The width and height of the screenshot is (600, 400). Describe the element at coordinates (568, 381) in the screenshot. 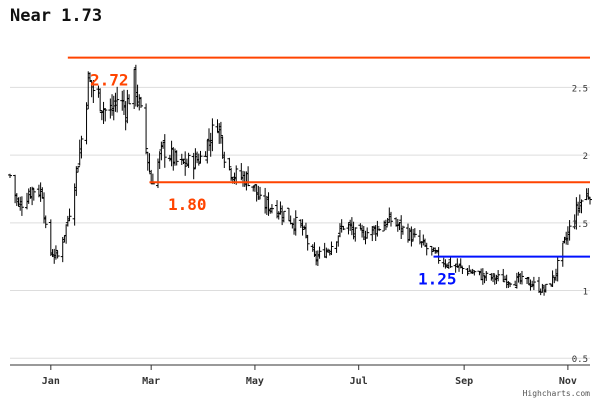

I see `x-tick-label: Nov` at that location.